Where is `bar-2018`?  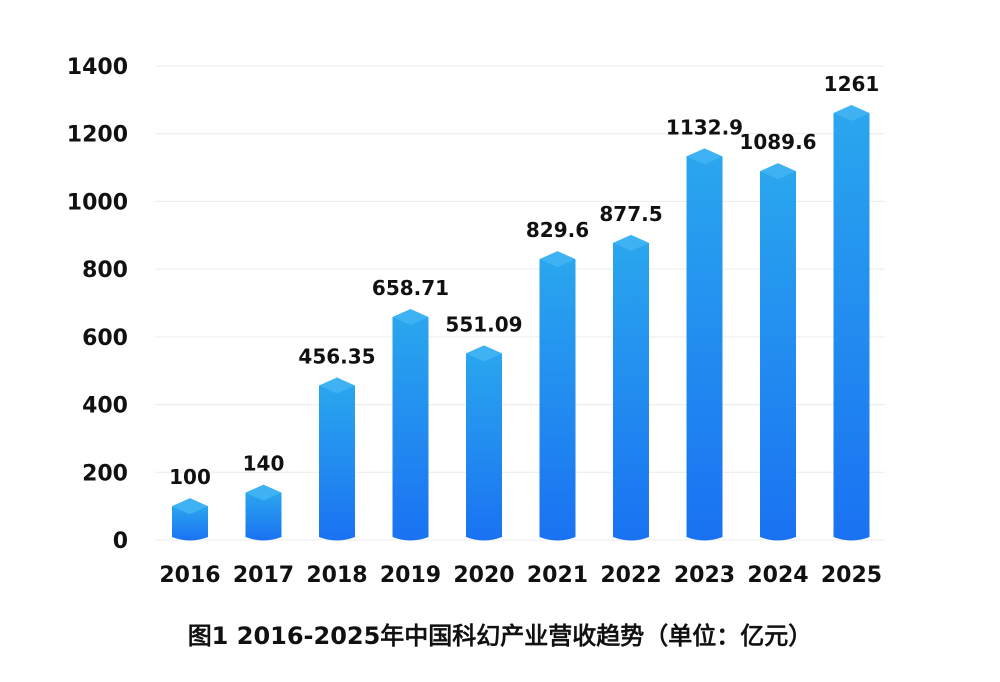 bar-2018 is located at coordinates (337, 463).